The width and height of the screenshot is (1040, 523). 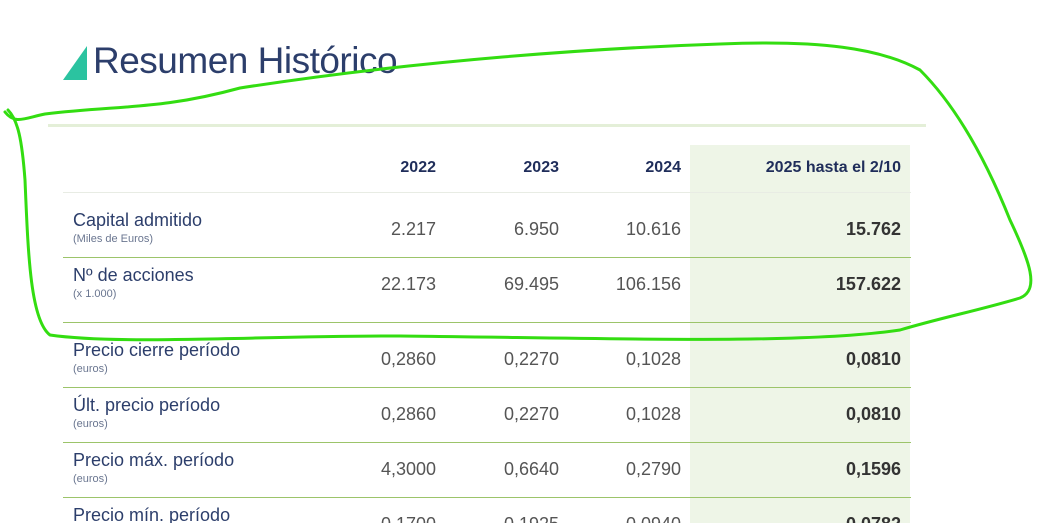 What do you see at coordinates (147, 405) in the screenshot?
I see `row-label: Últ. precio período` at bounding box center [147, 405].